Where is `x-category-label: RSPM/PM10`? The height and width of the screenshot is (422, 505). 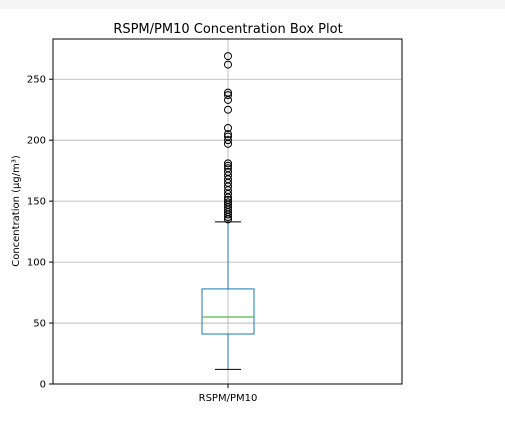 x-category-label: RSPM/PM10 is located at coordinates (228, 398).